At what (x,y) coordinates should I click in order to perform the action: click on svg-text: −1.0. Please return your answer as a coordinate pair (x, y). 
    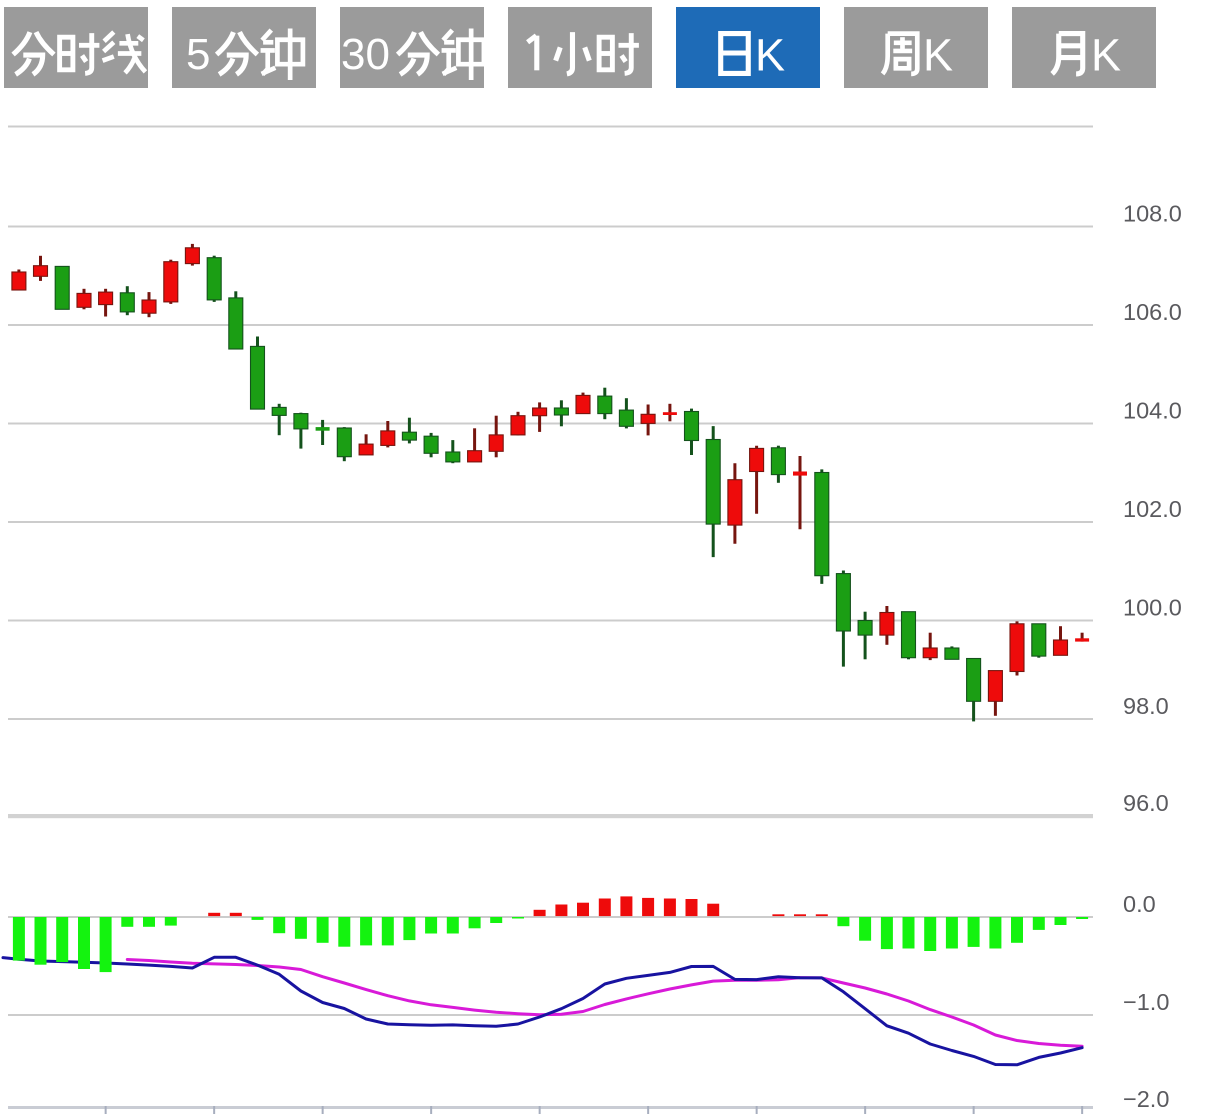
    Looking at the image, I should click on (1146, 1002).